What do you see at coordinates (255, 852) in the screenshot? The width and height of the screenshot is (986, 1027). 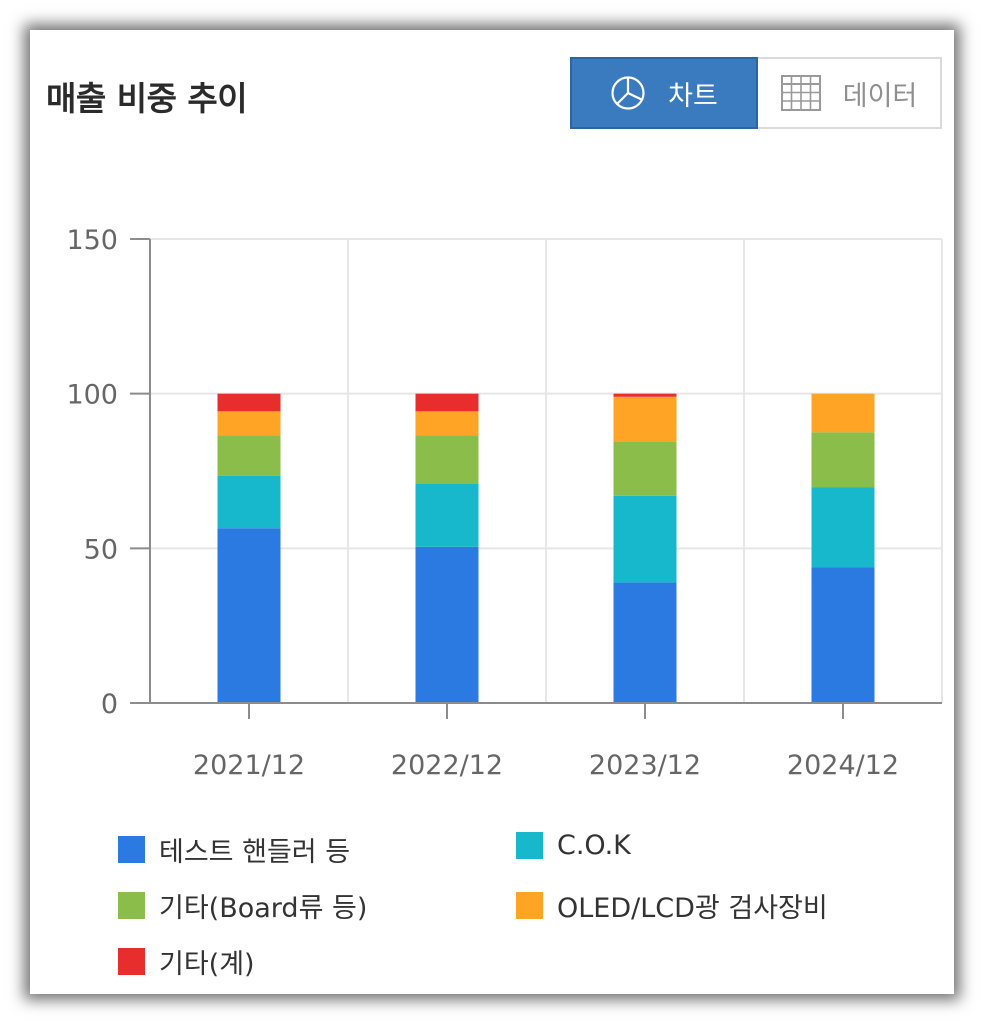 I see `legend-label: 테스트 핸들러 등` at bounding box center [255, 852].